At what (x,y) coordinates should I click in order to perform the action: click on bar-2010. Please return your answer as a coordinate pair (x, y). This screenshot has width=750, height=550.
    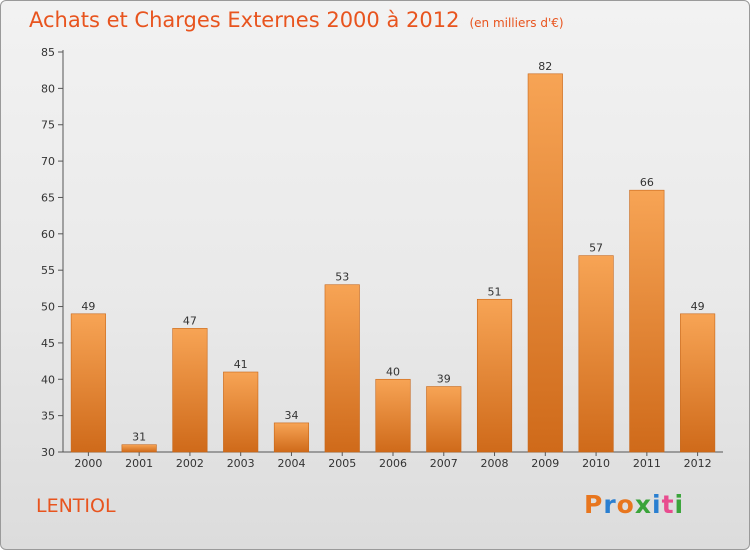
    Looking at the image, I should click on (596, 354).